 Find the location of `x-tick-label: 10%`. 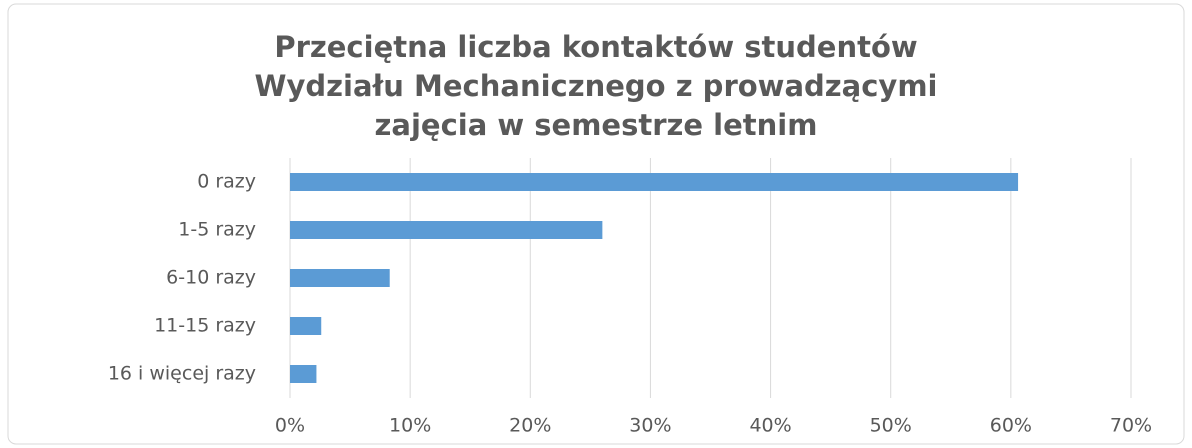

x-tick-label: 10% is located at coordinates (410, 426).